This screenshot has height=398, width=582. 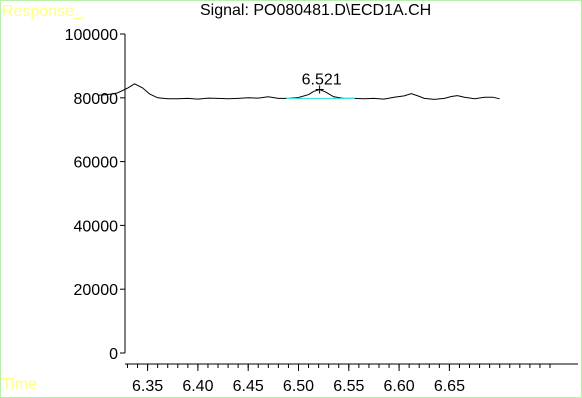 What do you see at coordinates (96, 99) in the screenshot?
I see `y-tick-label: 80000` at bounding box center [96, 99].